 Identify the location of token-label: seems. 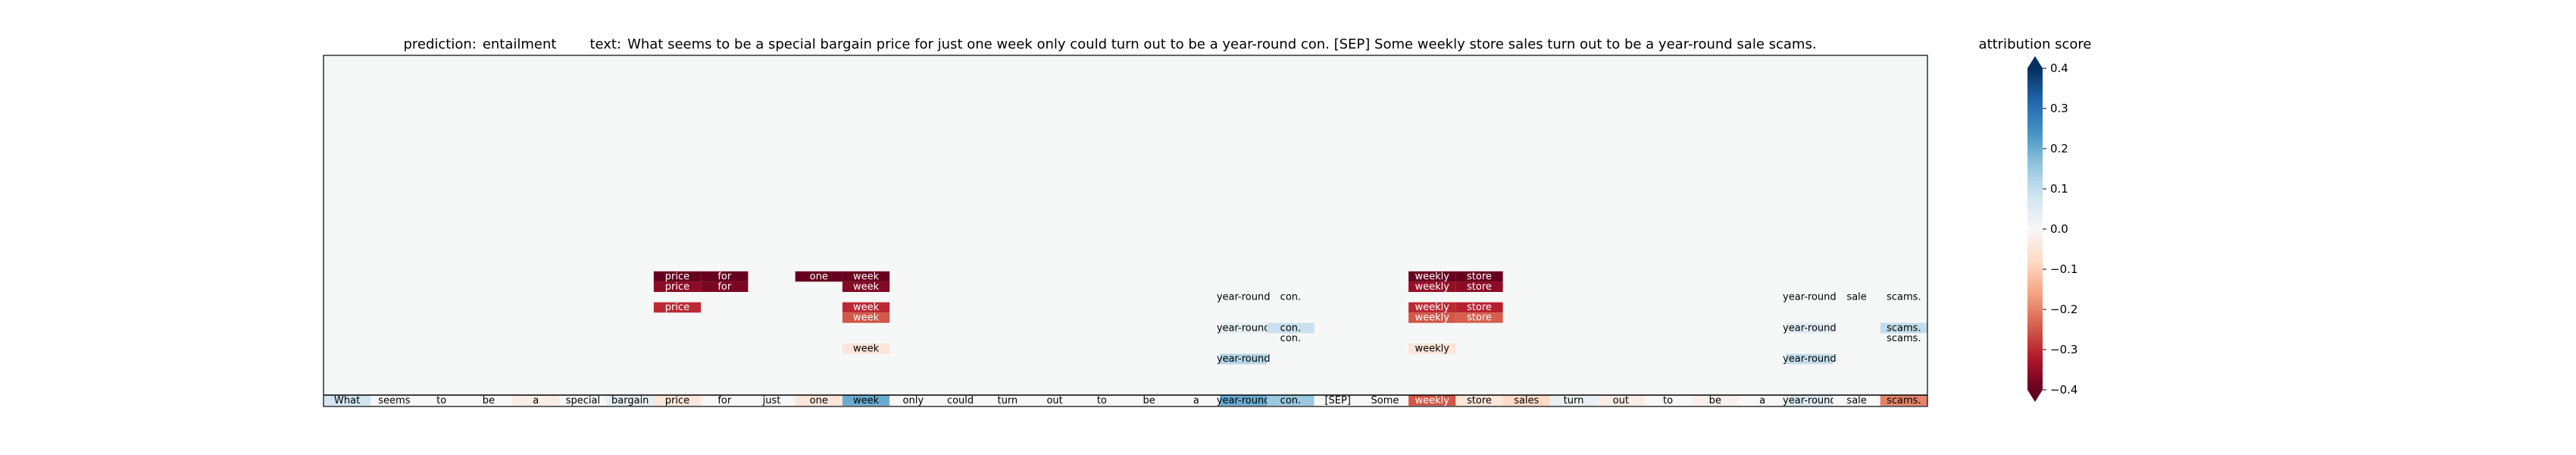
(394, 400).